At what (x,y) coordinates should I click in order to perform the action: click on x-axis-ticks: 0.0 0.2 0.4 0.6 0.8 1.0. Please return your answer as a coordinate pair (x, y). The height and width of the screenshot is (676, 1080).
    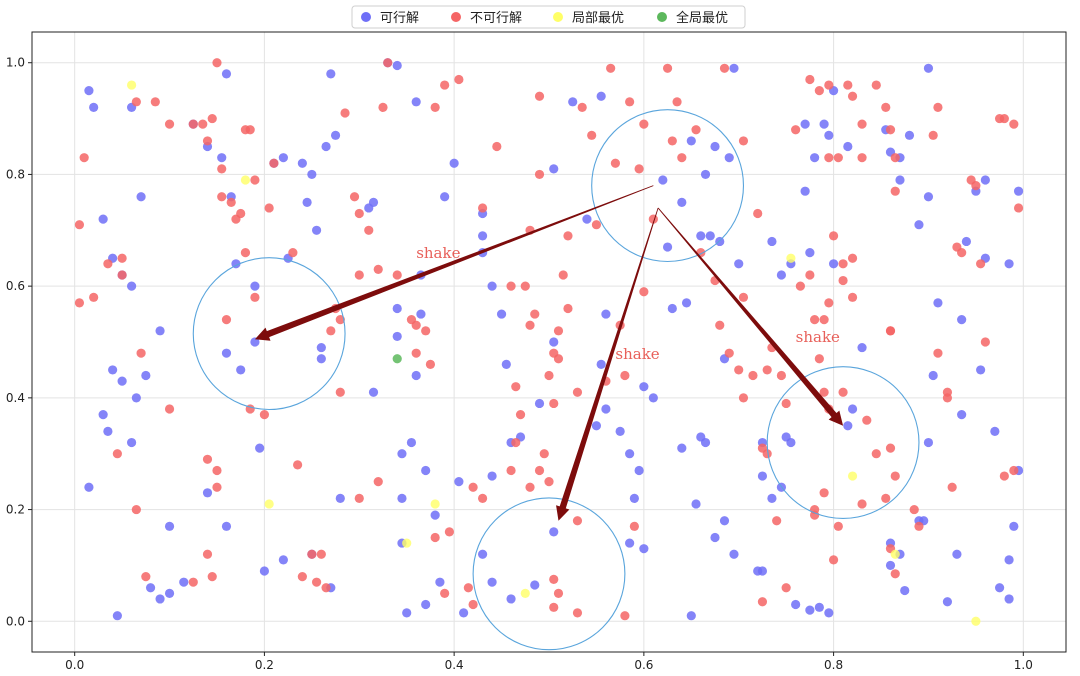
    Looking at the image, I should click on (549, 662).